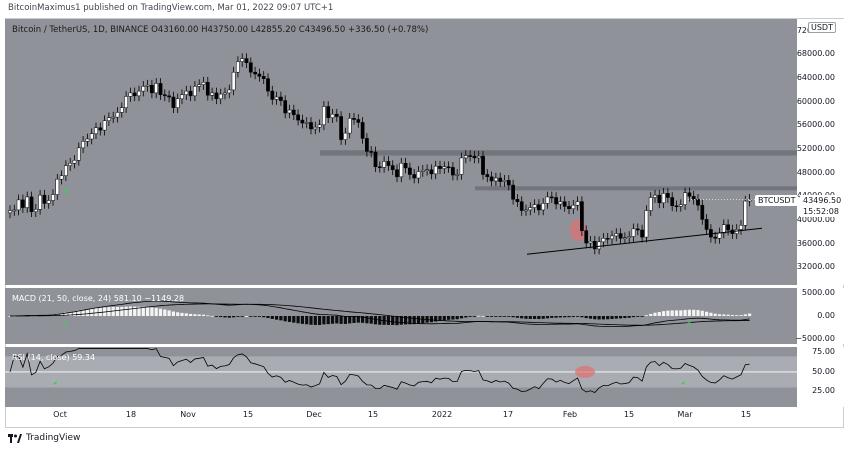 This screenshot has width=850, height=450. Describe the element at coordinates (823, 371) in the screenshot. I see `rsi-axis-tick: 50.00` at that location.